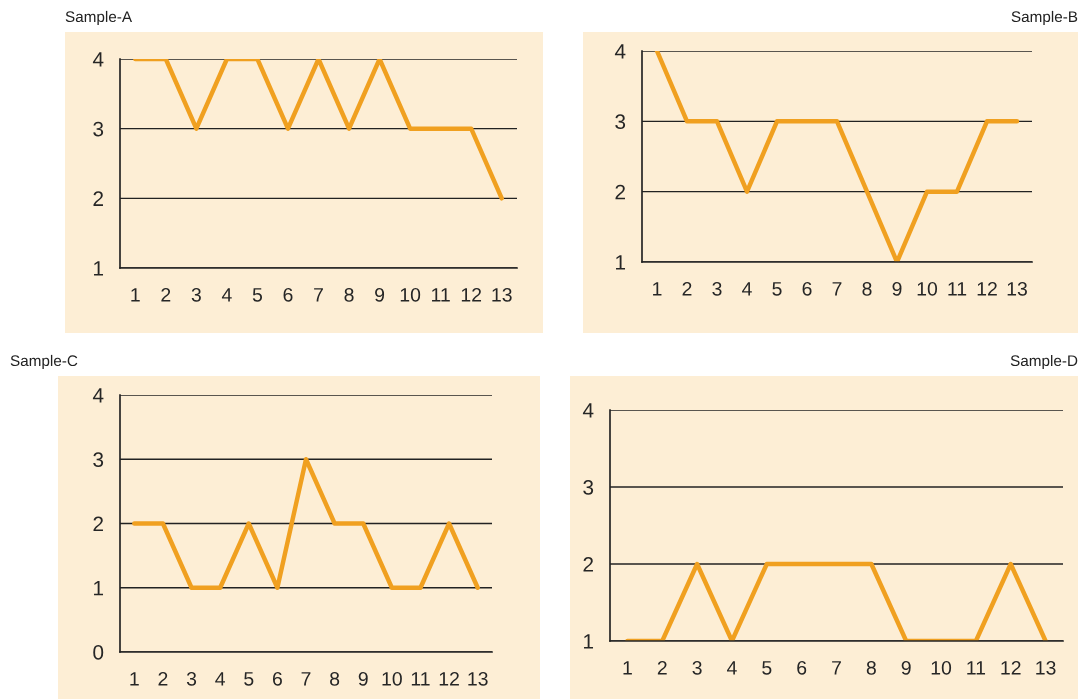 The image size is (1086, 699). I want to click on line-series, so click(837, 156).